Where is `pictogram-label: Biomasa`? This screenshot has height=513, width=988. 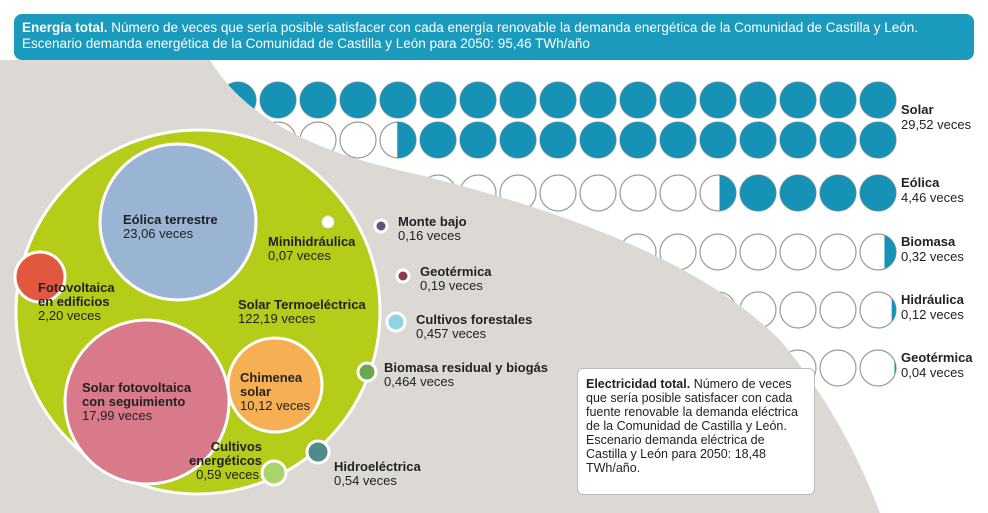
pictogram-label: Biomasa is located at coordinates (928, 241).